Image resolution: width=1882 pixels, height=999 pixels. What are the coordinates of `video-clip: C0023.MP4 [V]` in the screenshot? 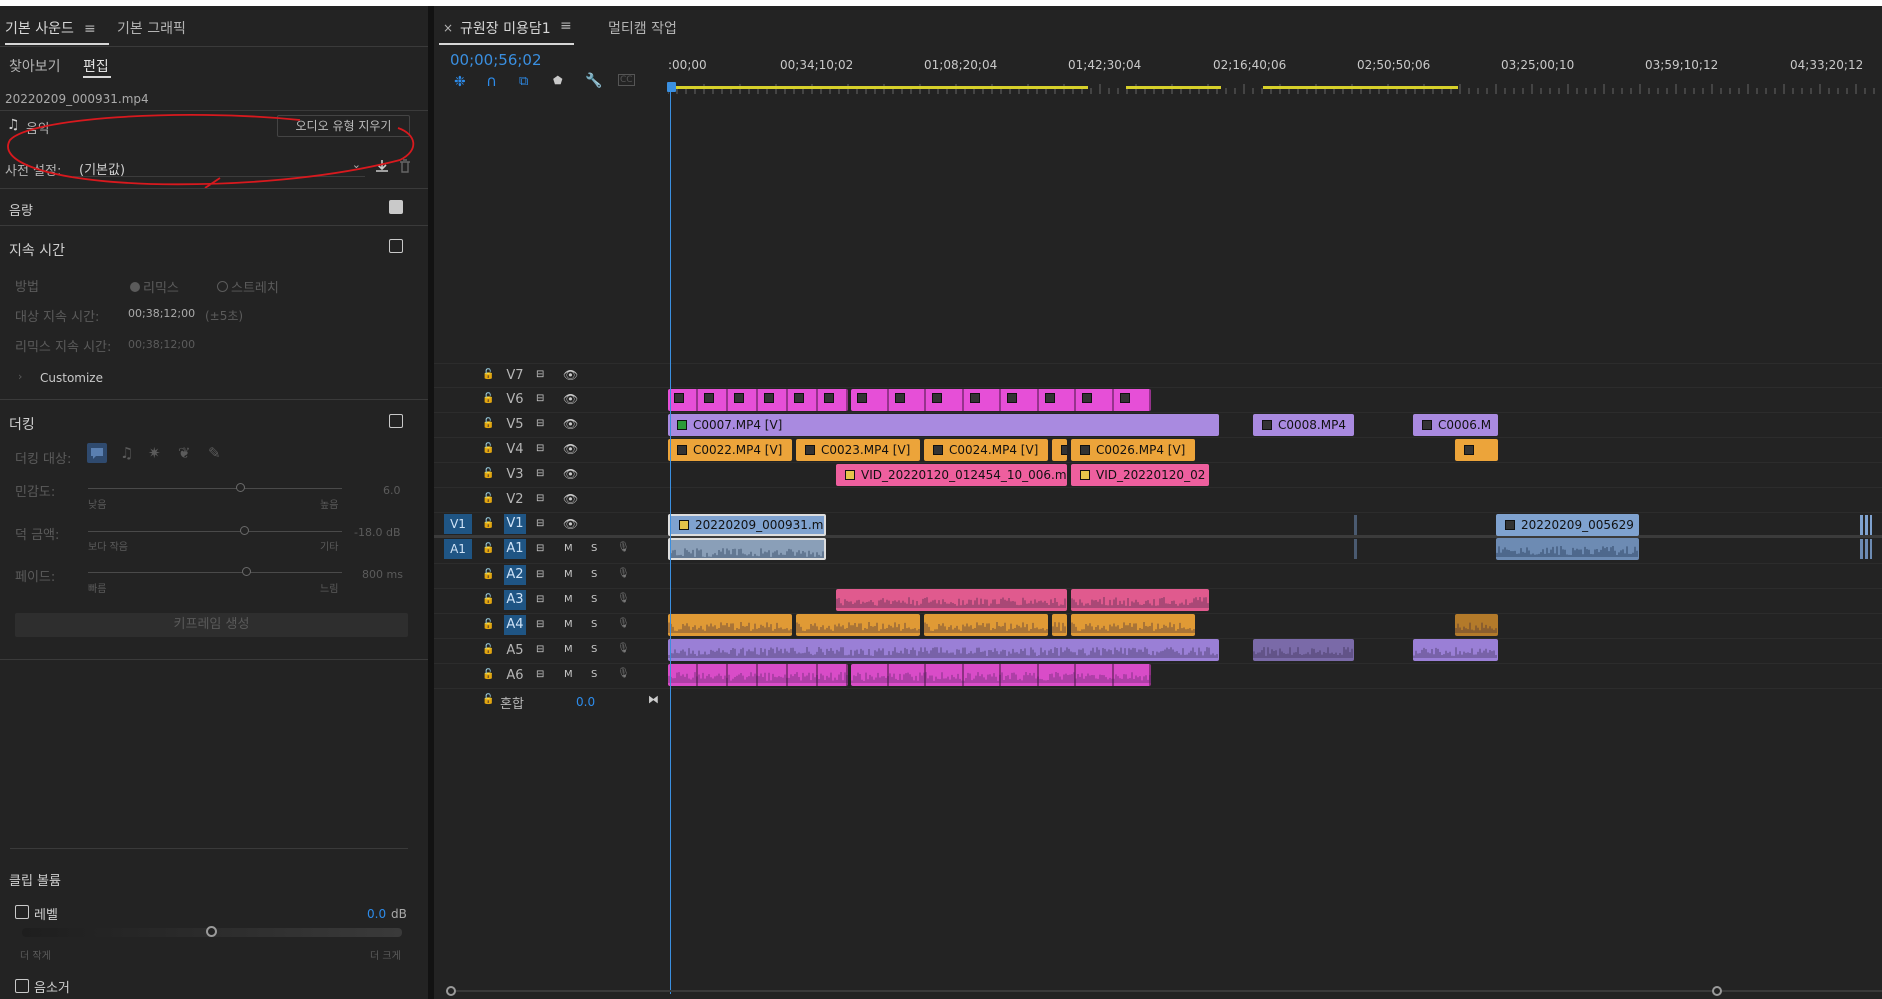 It's located at (858, 450).